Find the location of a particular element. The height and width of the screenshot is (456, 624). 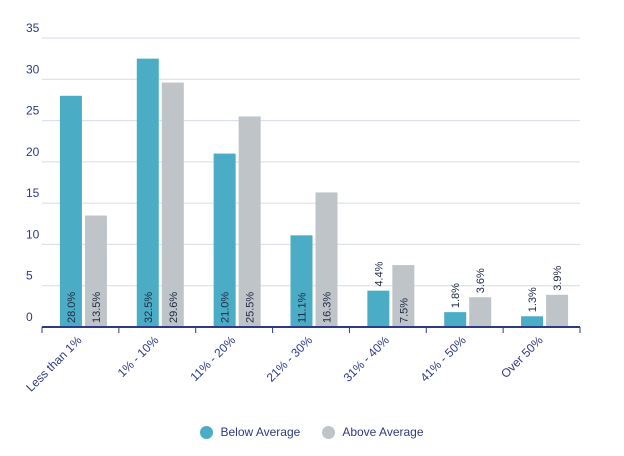

bar-data-label: 4.4% is located at coordinates (379, 273).